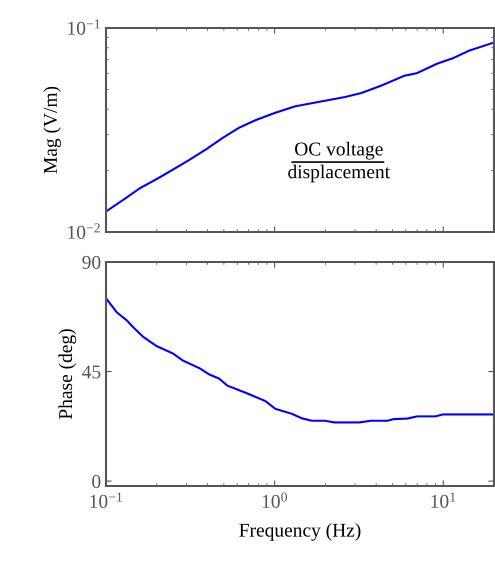  I want to click on y-tick-label: 45, so click(91, 372).